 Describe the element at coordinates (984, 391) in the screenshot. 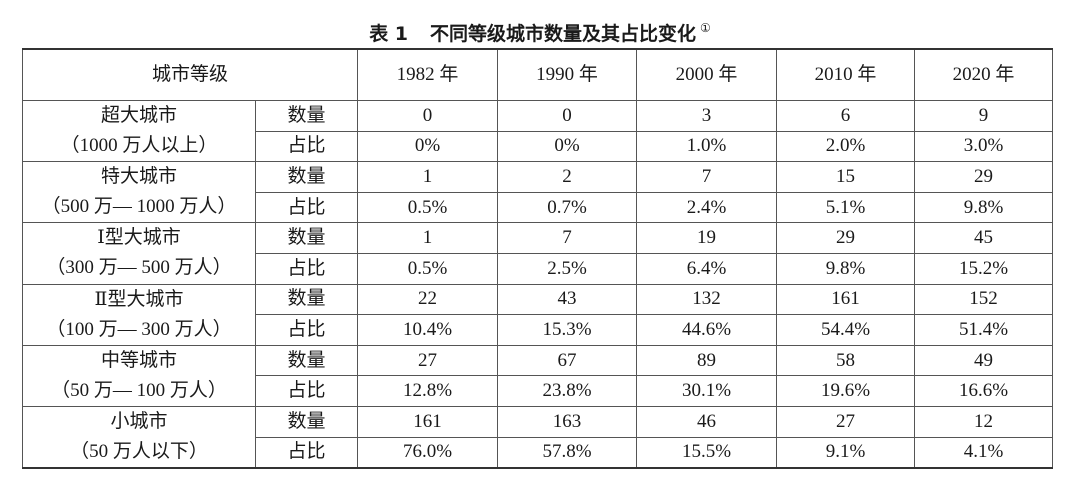

I see `cell-value: 16.6%` at that location.